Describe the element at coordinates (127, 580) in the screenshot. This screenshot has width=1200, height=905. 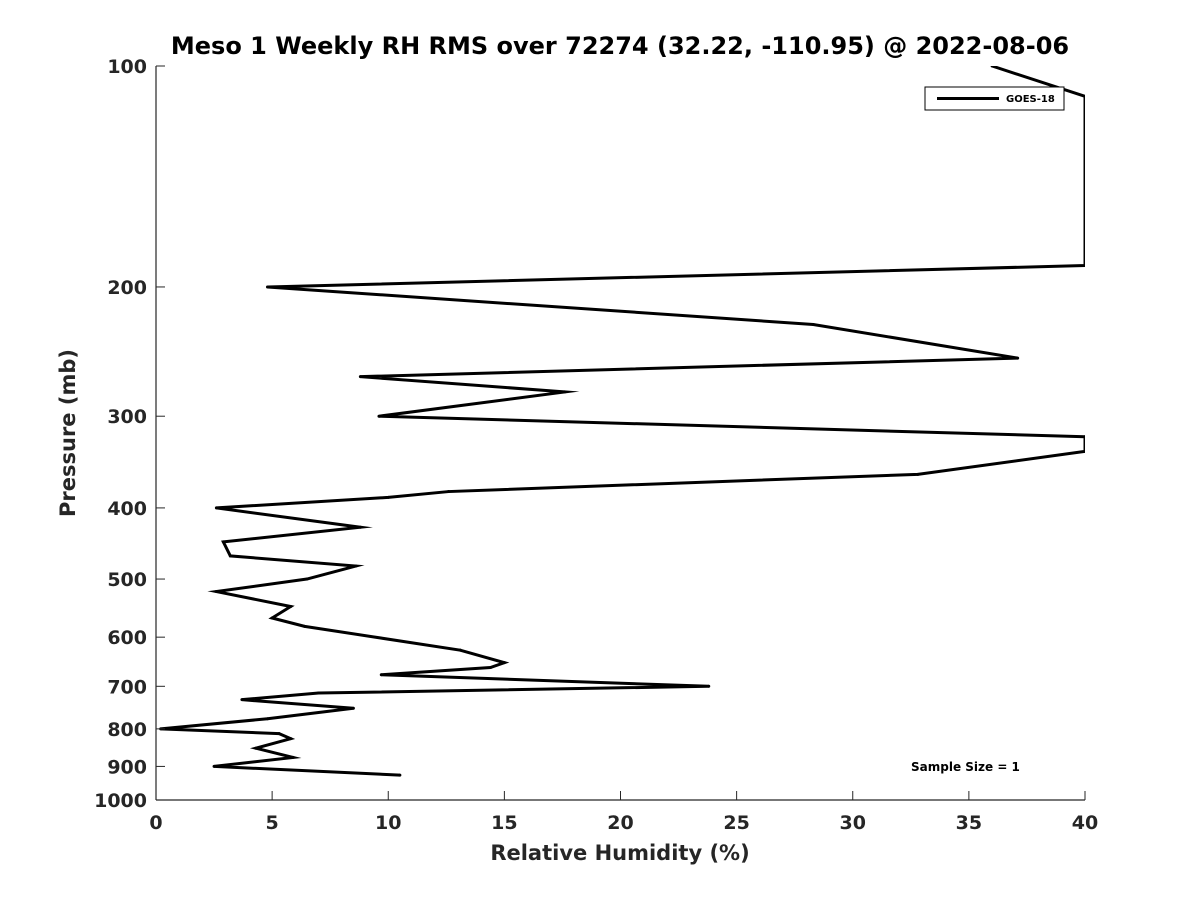
I see `y-tick-label: 500` at that location.